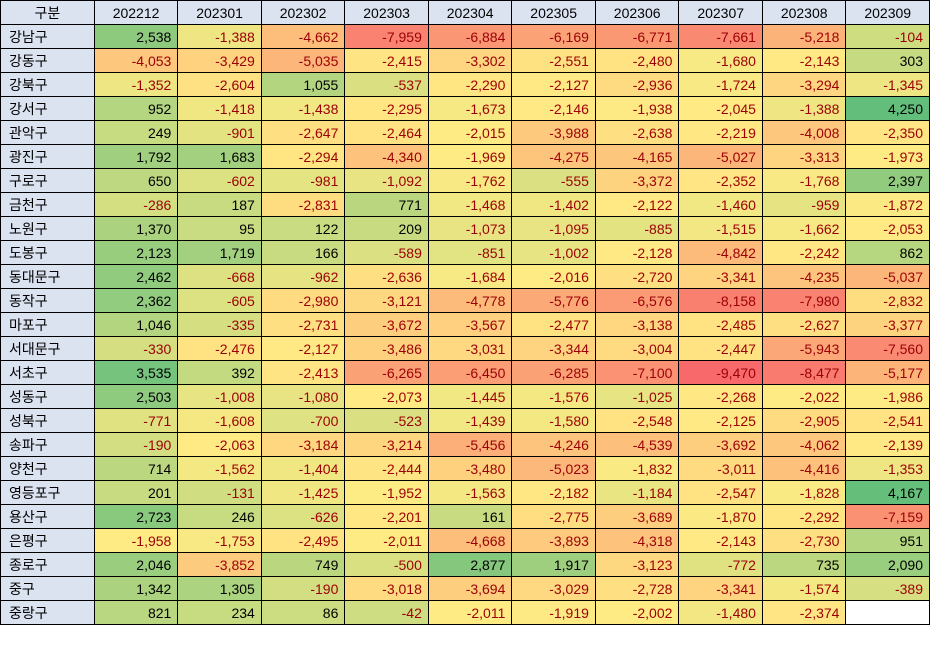 This screenshot has width=931, height=652. What do you see at coordinates (553, 492) in the screenshot?
I see `heat-cell: -2,182` at bounding box center [553, 492].